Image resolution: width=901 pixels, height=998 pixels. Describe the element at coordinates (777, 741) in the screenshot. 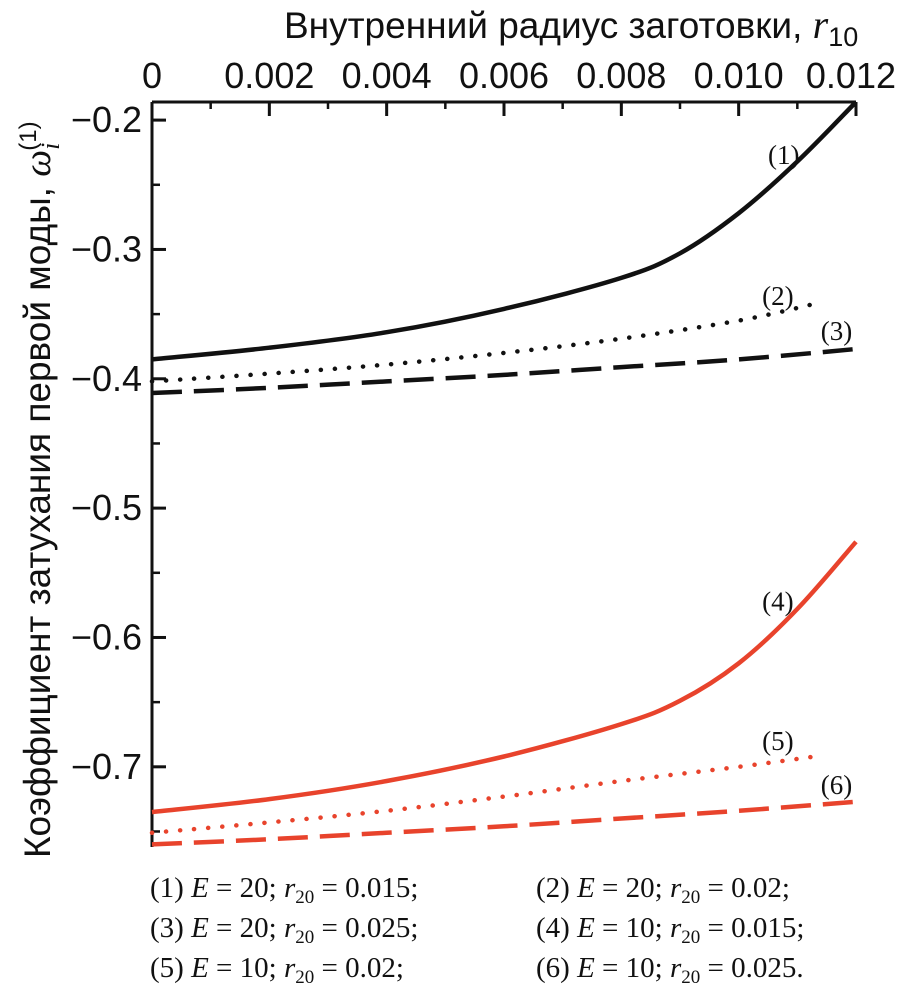

I see `curve-label-5: (5)` at that location.